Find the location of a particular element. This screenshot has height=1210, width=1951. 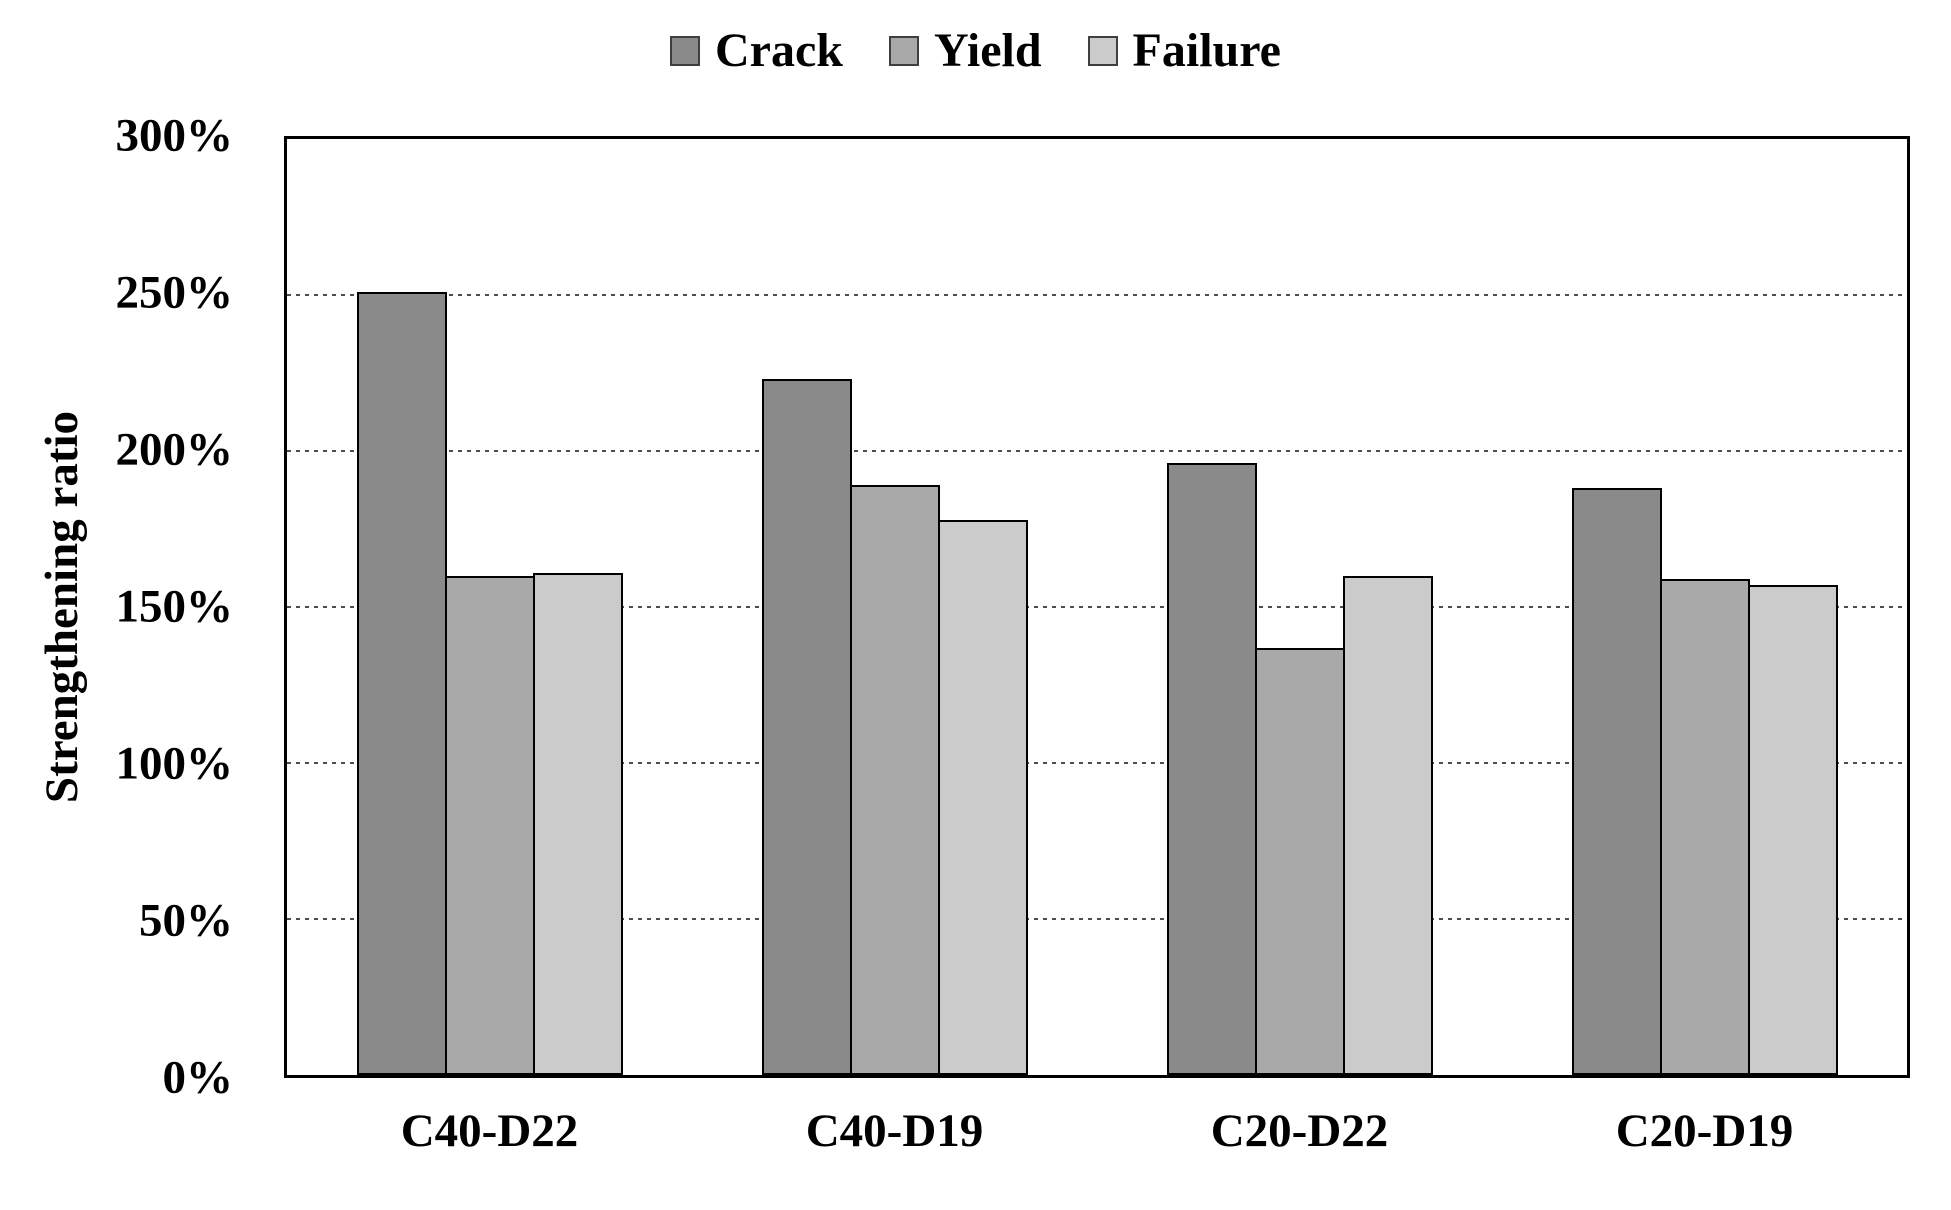

y-tick-label-150-: 150% is located at coordinates (174, 606).